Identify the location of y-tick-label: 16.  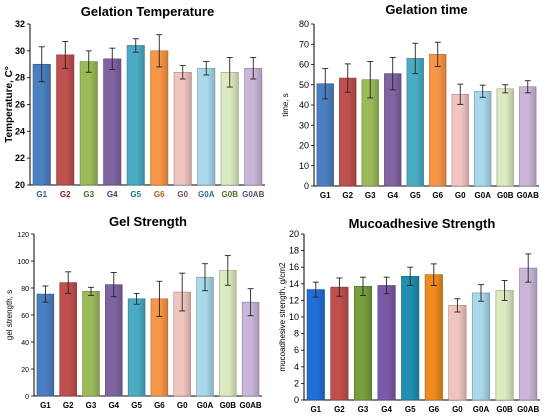
(294, 267).